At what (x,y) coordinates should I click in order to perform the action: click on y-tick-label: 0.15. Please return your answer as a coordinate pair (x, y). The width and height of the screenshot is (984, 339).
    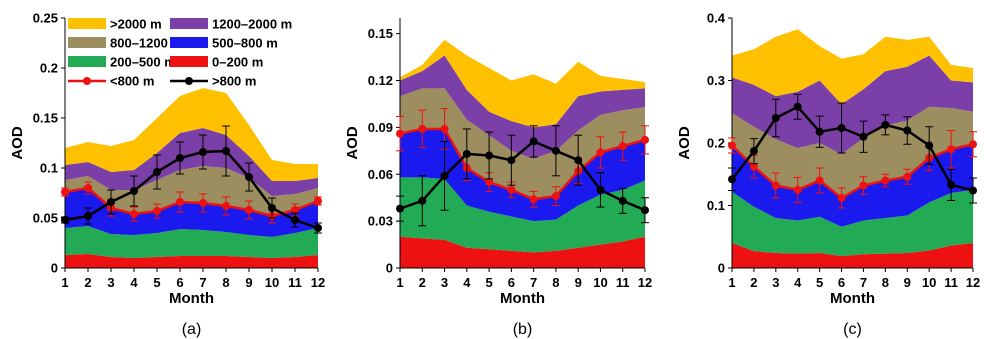
    Looking at the image, I should click on (380, 33).